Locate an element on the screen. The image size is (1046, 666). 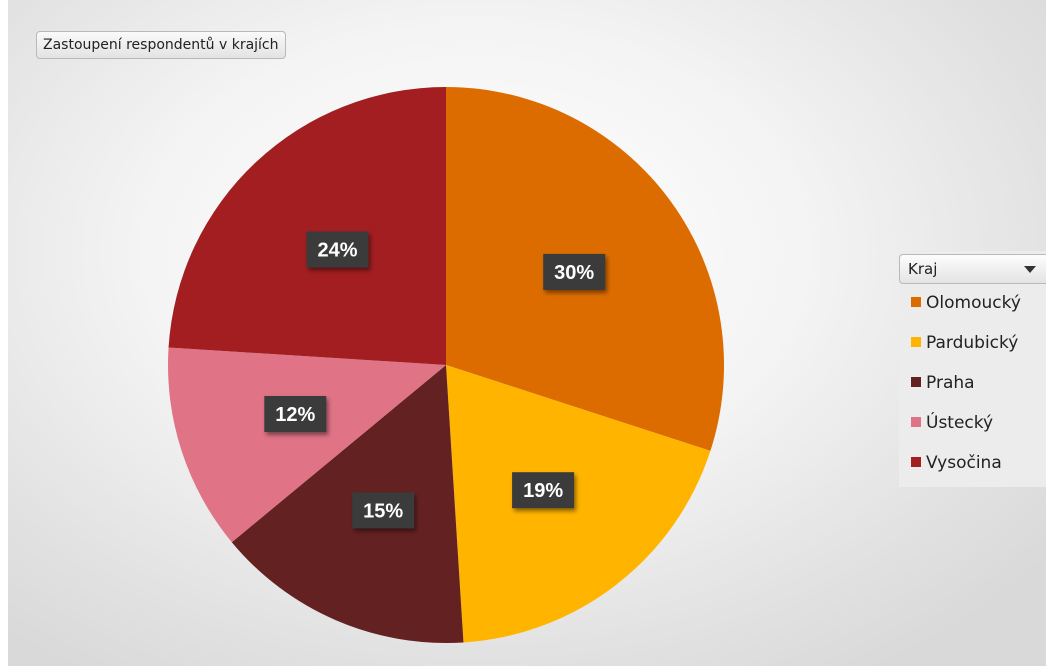
data-label: 15% is located at coordinates (383, 510).